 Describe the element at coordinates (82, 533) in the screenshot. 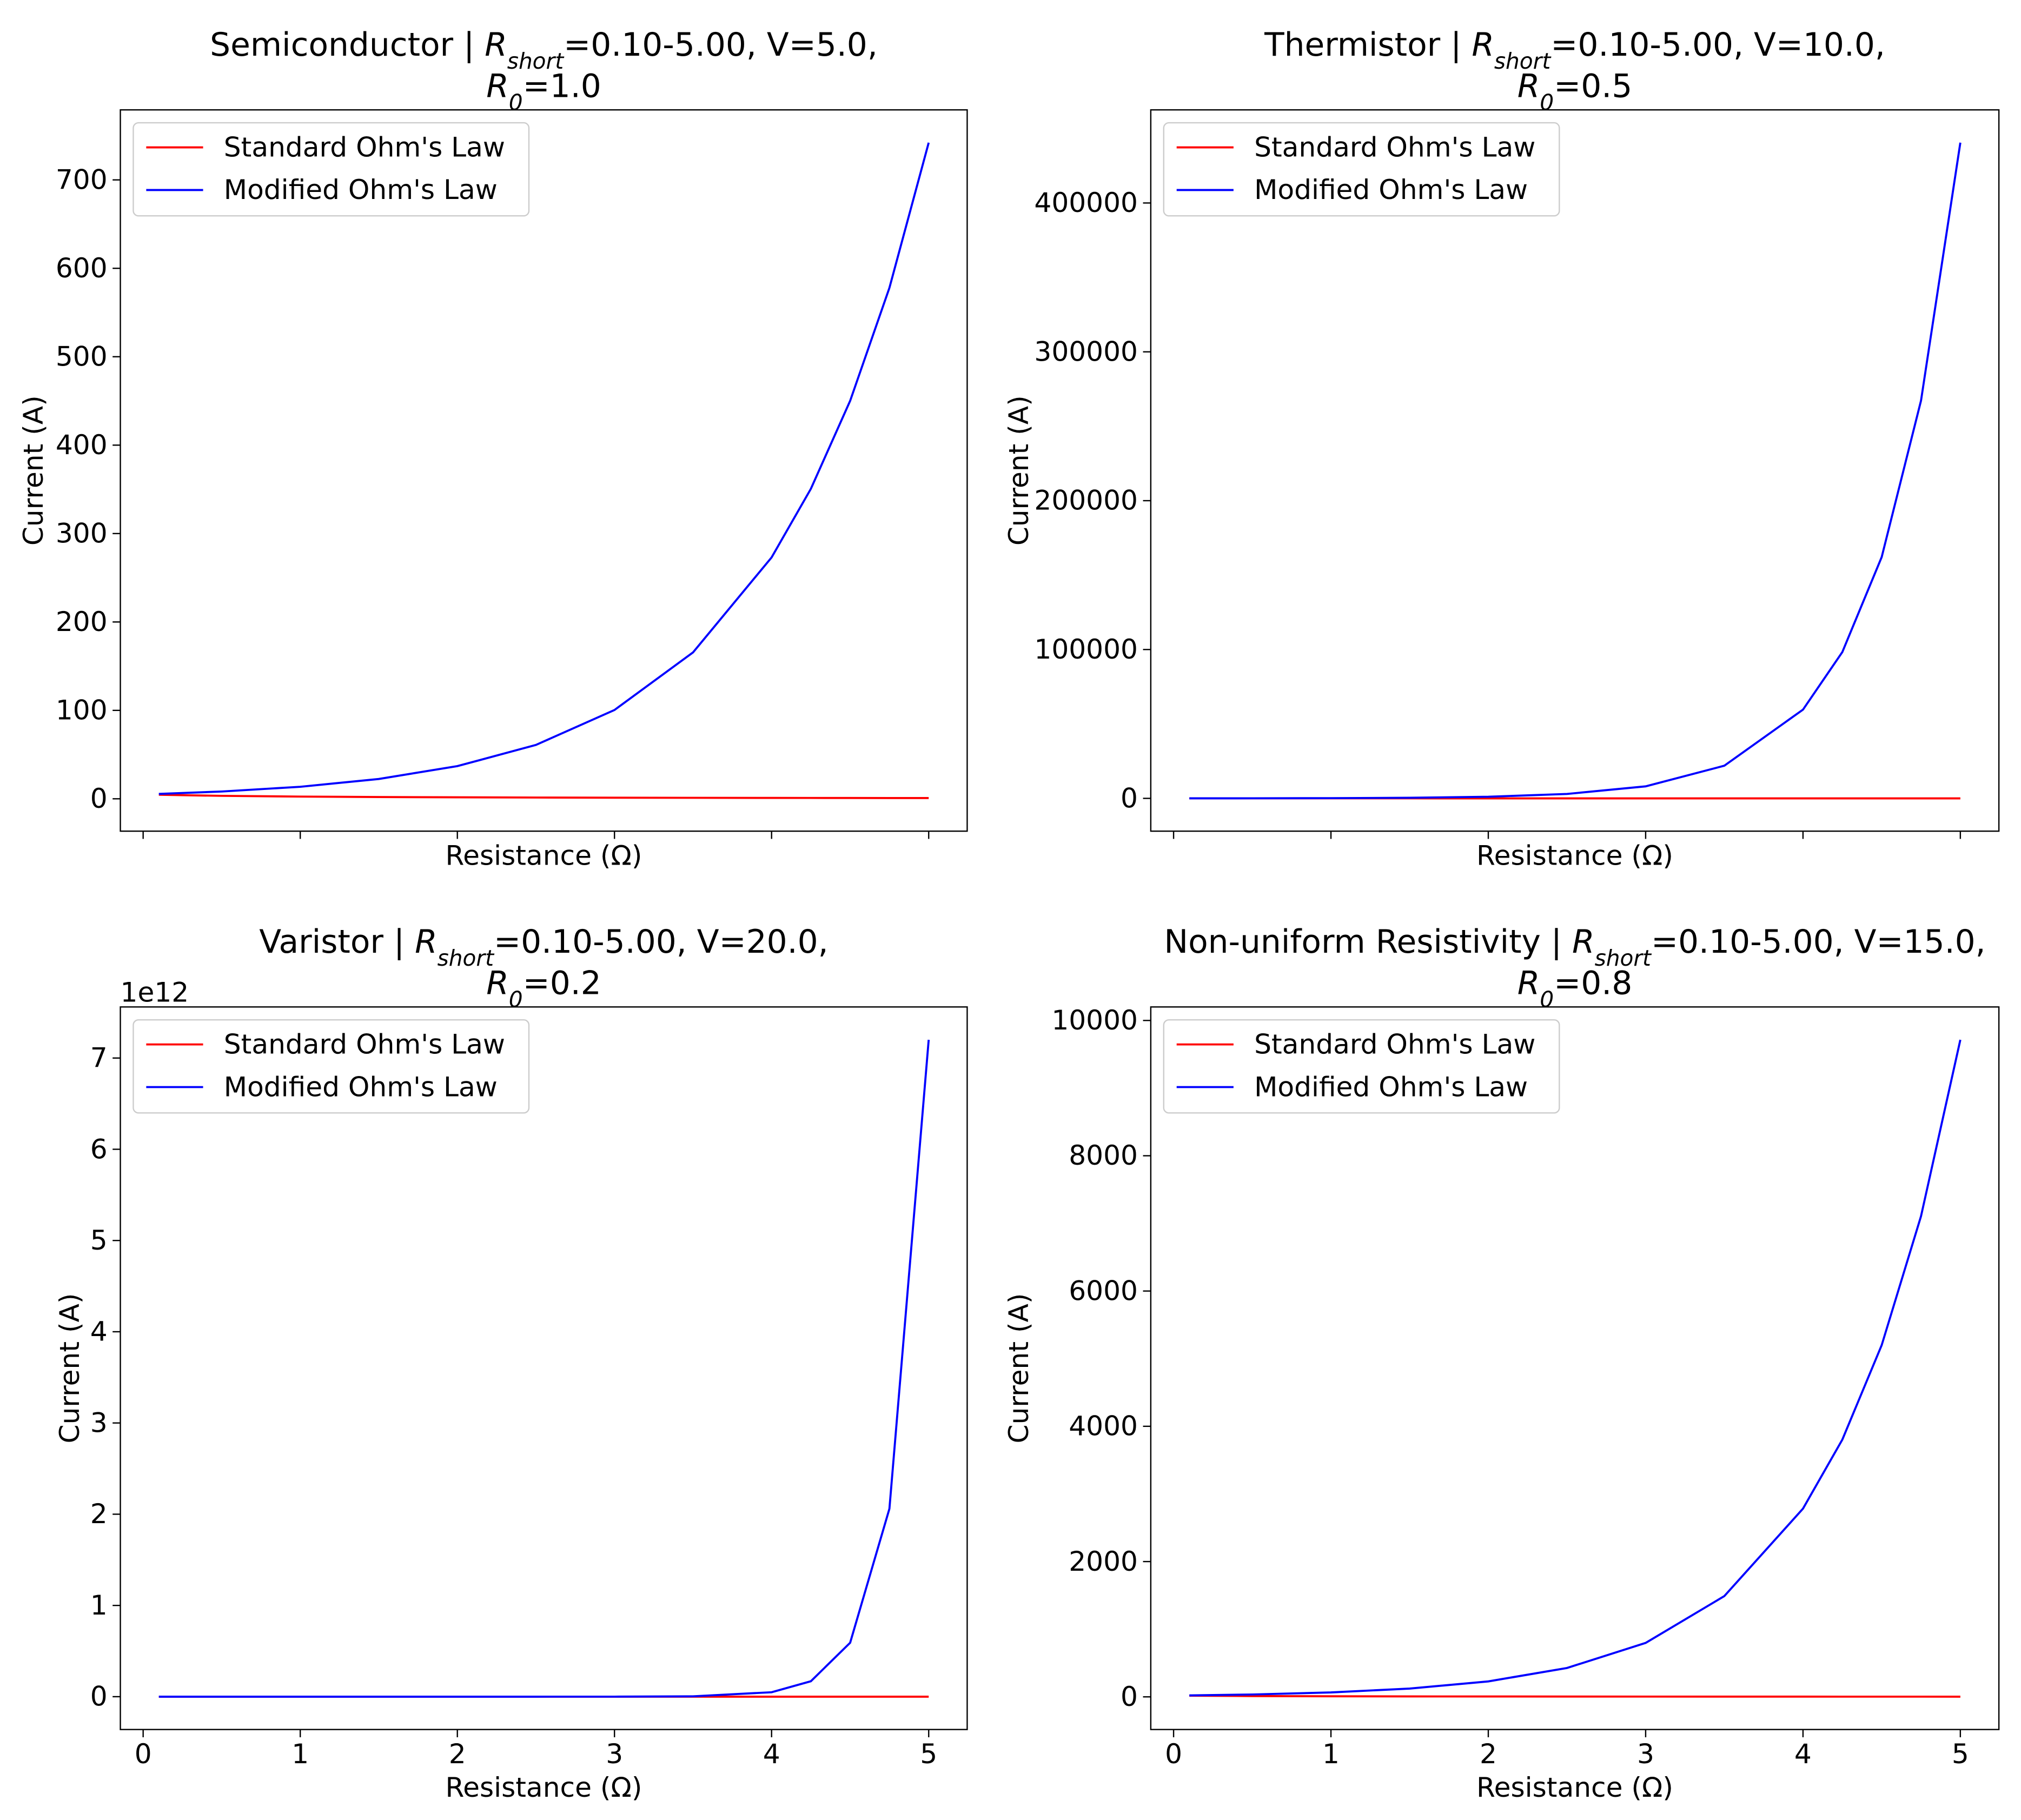

I see `y-tick-label: 300` at that location.